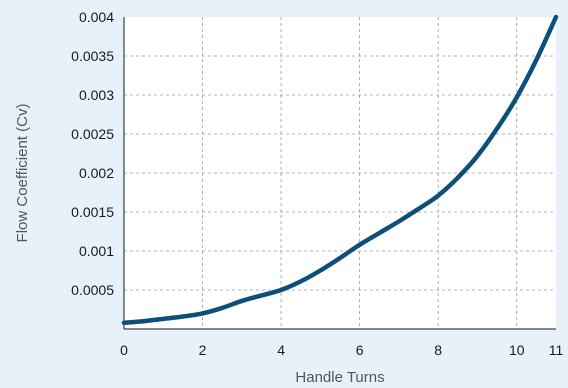 Image resolution: width=568 pixels, height=388 pixels. I want to click on x-tick-label: 0, so click(124, 350).